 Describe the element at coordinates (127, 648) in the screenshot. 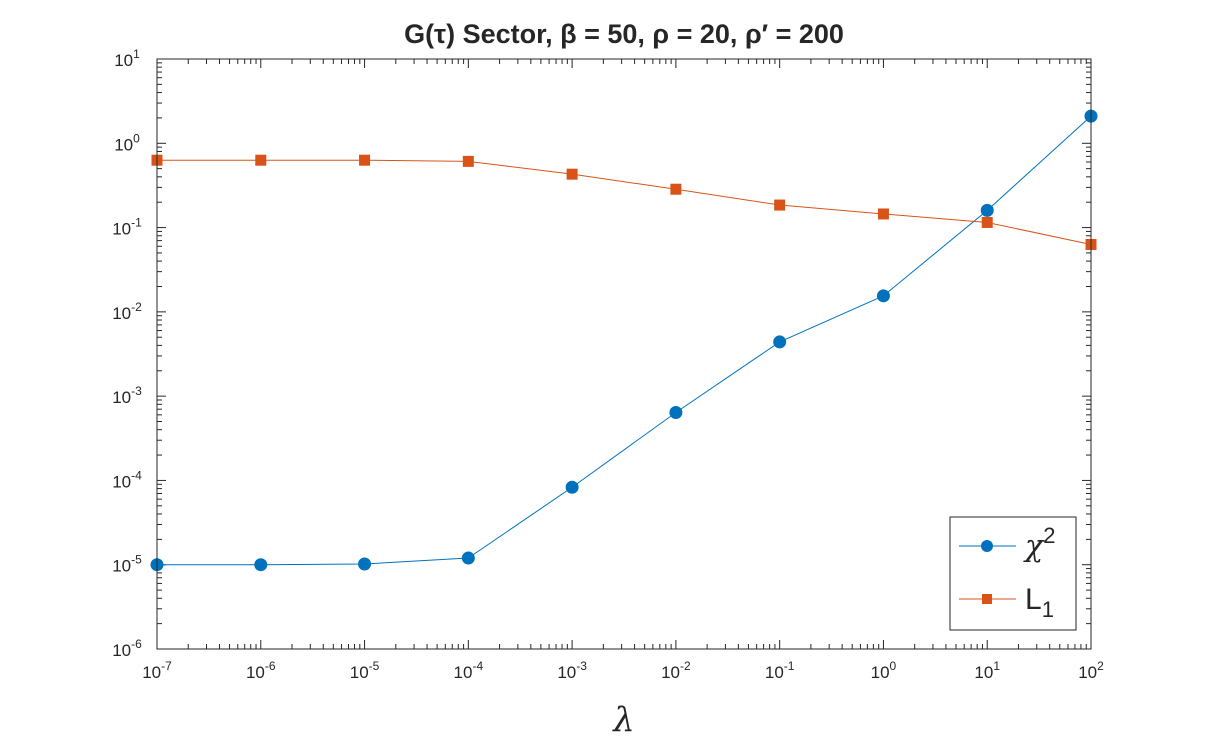

I see `y-tick-label: 10⁻⁶` at that location.